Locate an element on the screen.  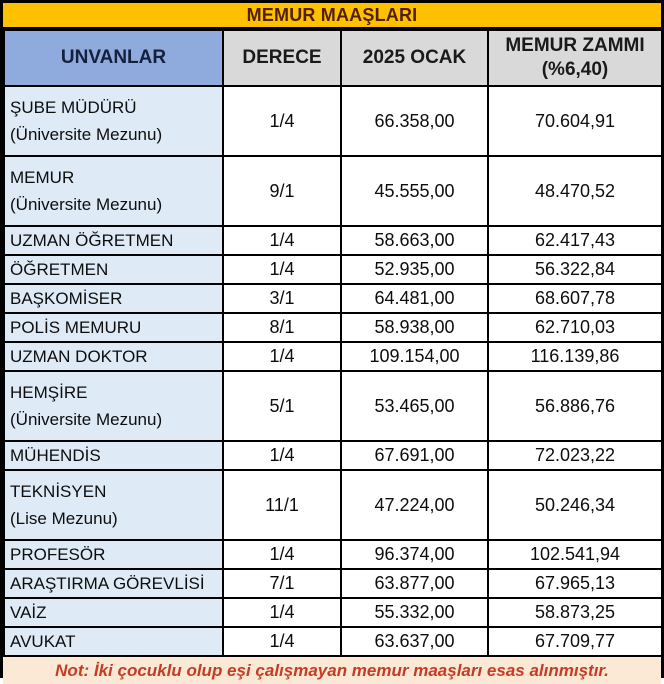
cell-derece: 9/1 is located at coordinates (282, 191).